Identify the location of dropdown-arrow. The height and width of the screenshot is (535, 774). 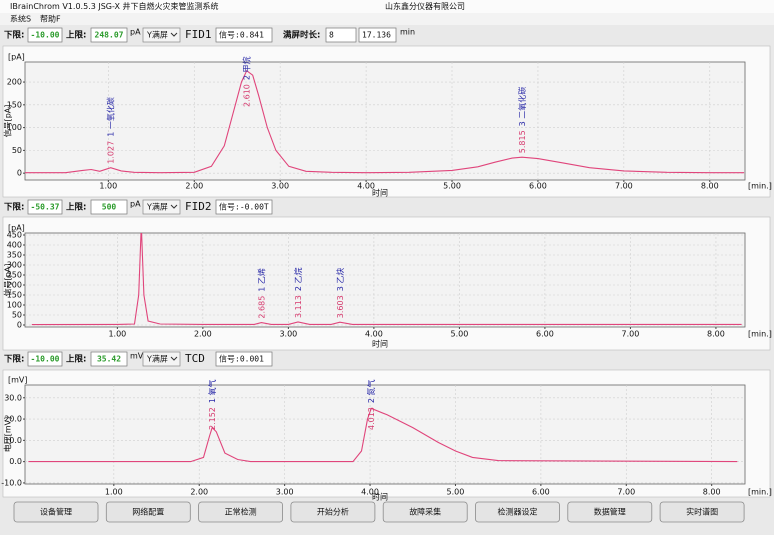
(174, 206).